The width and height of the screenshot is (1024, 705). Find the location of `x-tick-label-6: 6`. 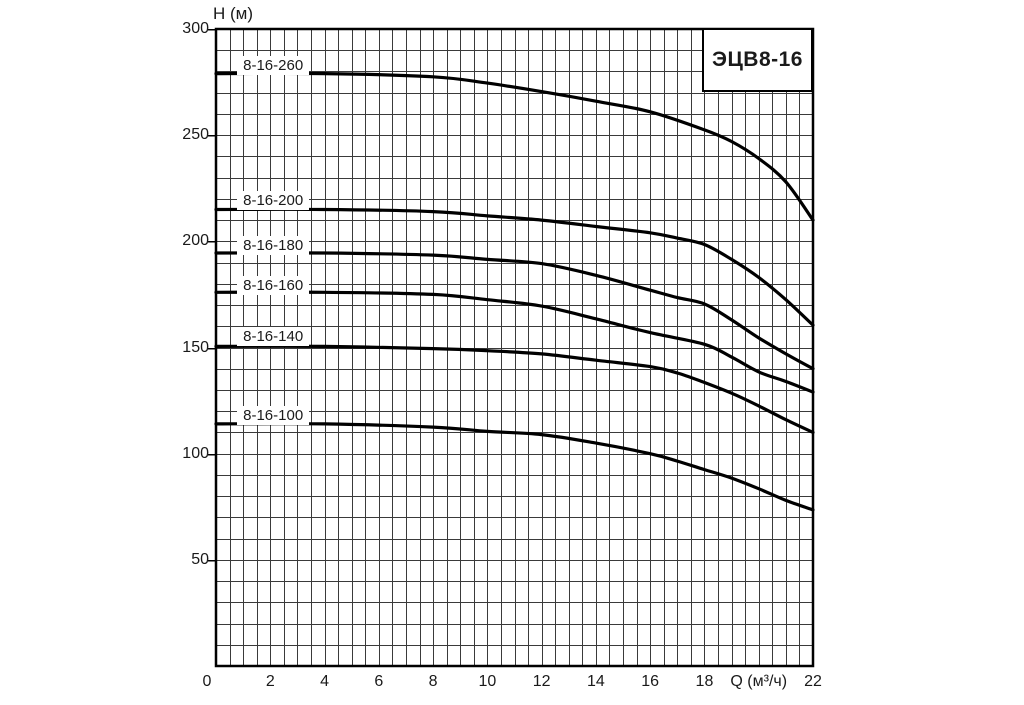

x-tick-label-6: 6 is located at coordinates (379, 681).